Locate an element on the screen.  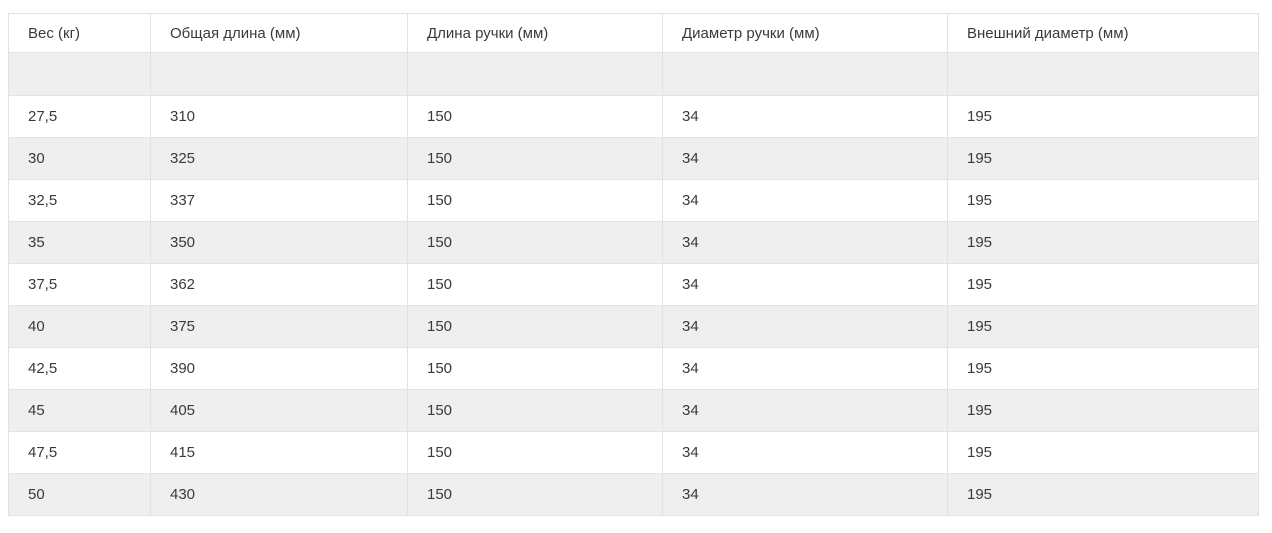
column-header-outer-diameter: Внешний диаметр (мм) is located at coordinates (1103, 33).